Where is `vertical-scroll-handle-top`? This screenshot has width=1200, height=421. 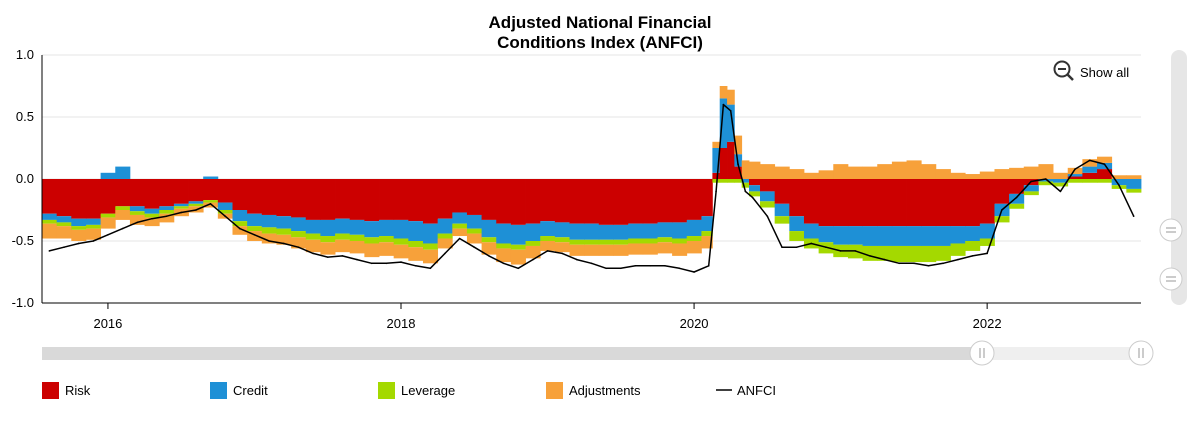 vertical-scroll-handle-top is located at coordinates (1171, 230).